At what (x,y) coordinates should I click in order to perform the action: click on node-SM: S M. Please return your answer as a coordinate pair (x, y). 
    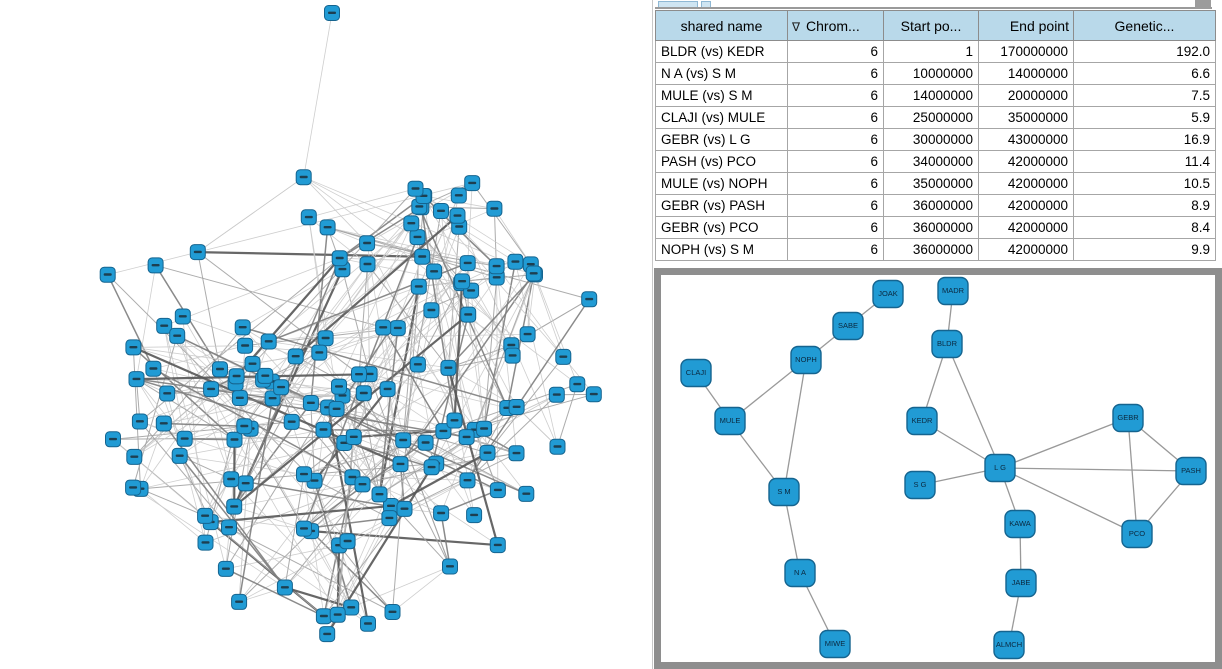
    Looking at the image, I should click on (784, 492).